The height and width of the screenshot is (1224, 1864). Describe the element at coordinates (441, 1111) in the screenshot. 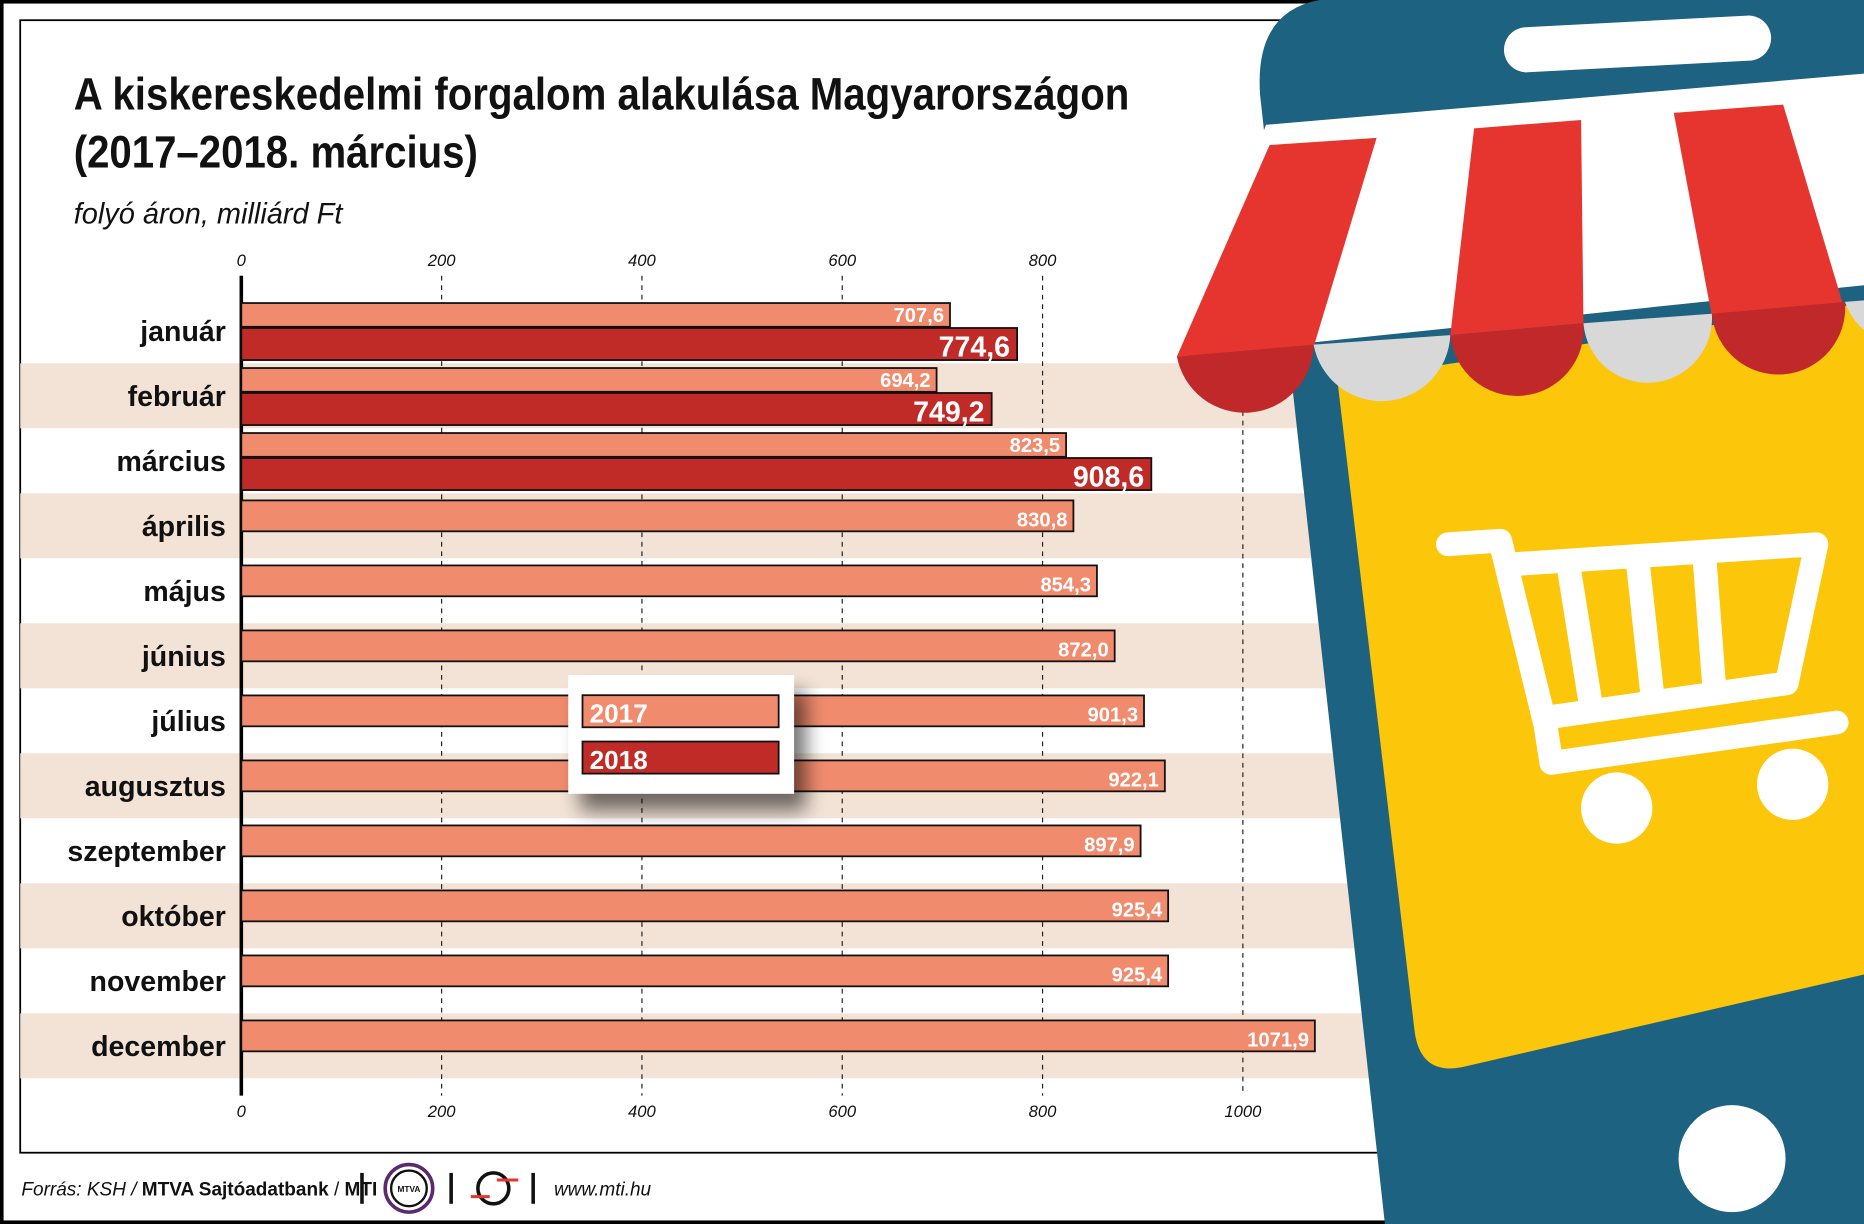

I see `x-tick-label-bottom: 200` at that location.